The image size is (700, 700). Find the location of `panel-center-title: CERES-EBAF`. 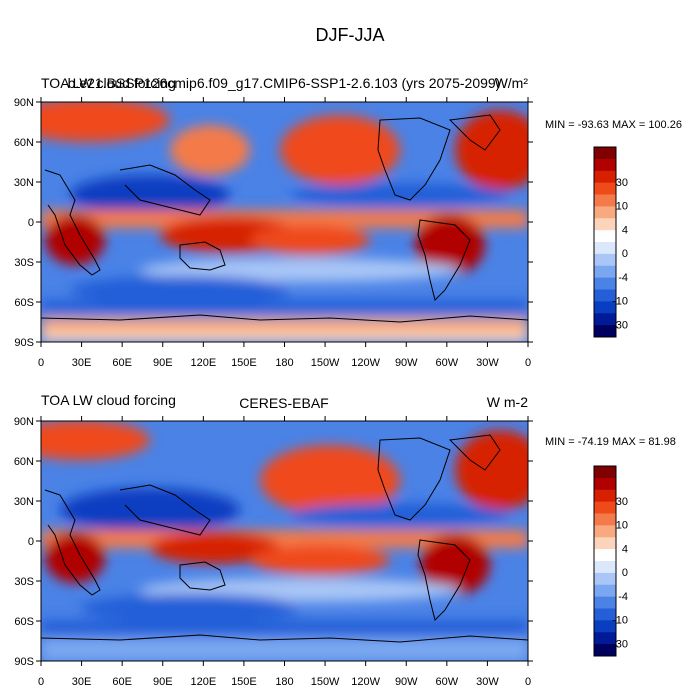

panel-center-title: CERES-EBAF is located at coordinates (283, 403).